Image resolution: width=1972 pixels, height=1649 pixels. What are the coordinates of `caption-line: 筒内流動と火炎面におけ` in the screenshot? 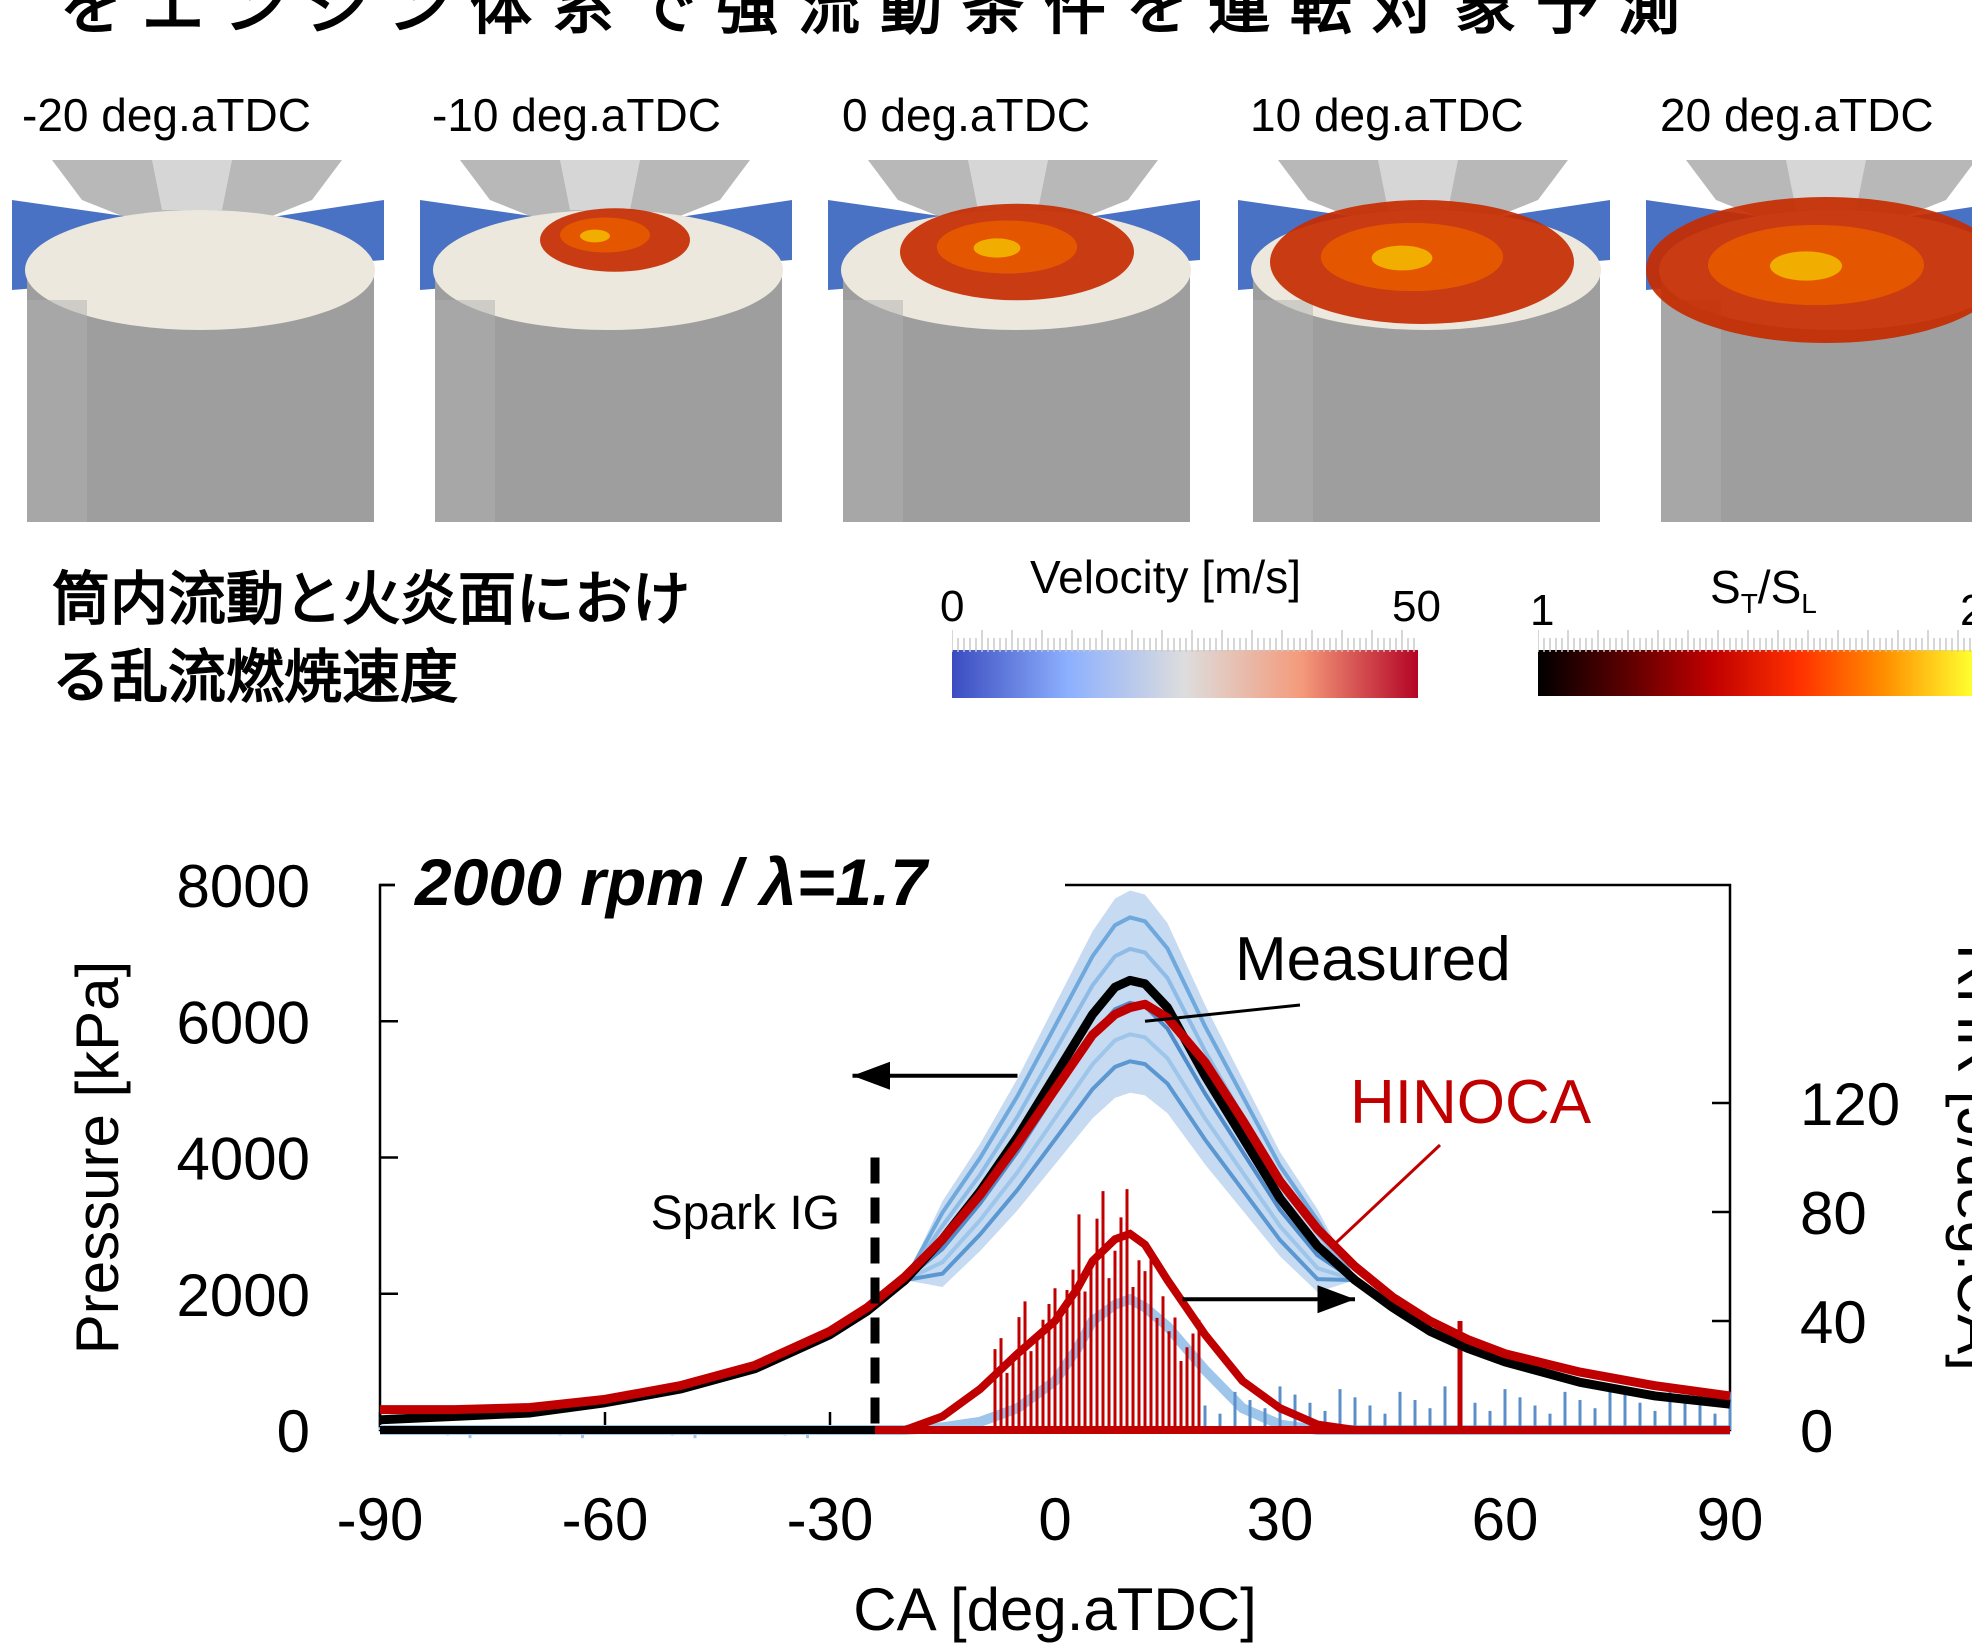 It's located at (371, 599).